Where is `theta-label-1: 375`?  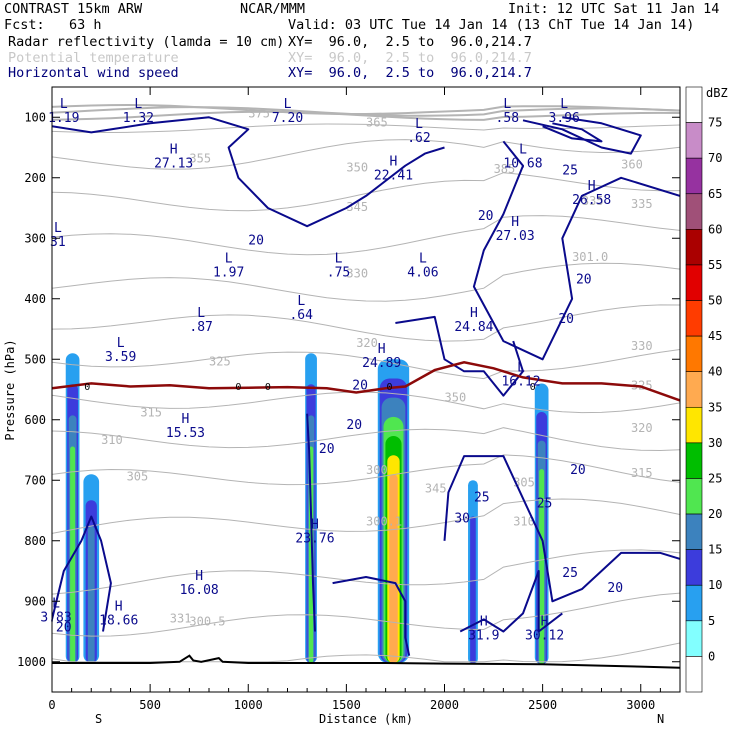 theta-label-1: 375 is located at coordinates (259, 113).